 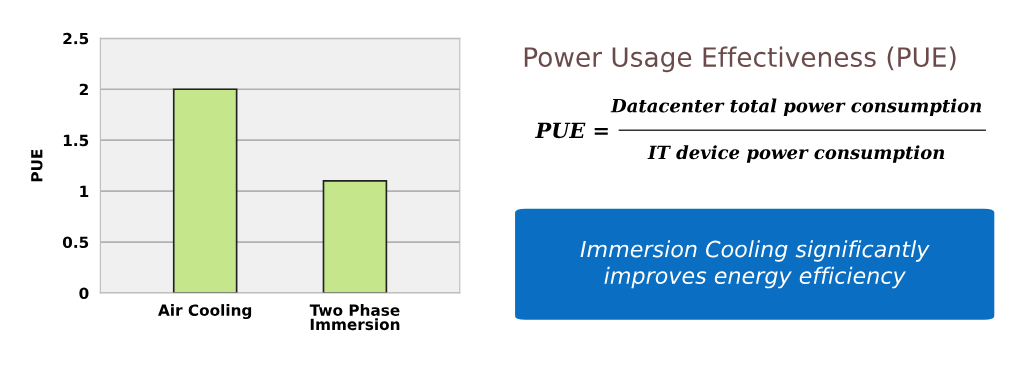 I want to click on text: PUE =, so click(x=571, y=130).